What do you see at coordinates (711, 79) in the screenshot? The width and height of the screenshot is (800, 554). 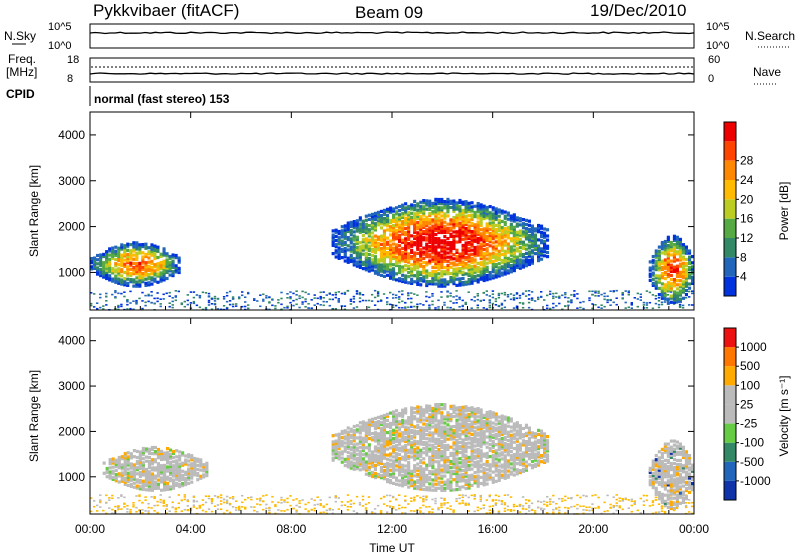 I see `nave-tick-low: 0` at bounding box center [711, 79].